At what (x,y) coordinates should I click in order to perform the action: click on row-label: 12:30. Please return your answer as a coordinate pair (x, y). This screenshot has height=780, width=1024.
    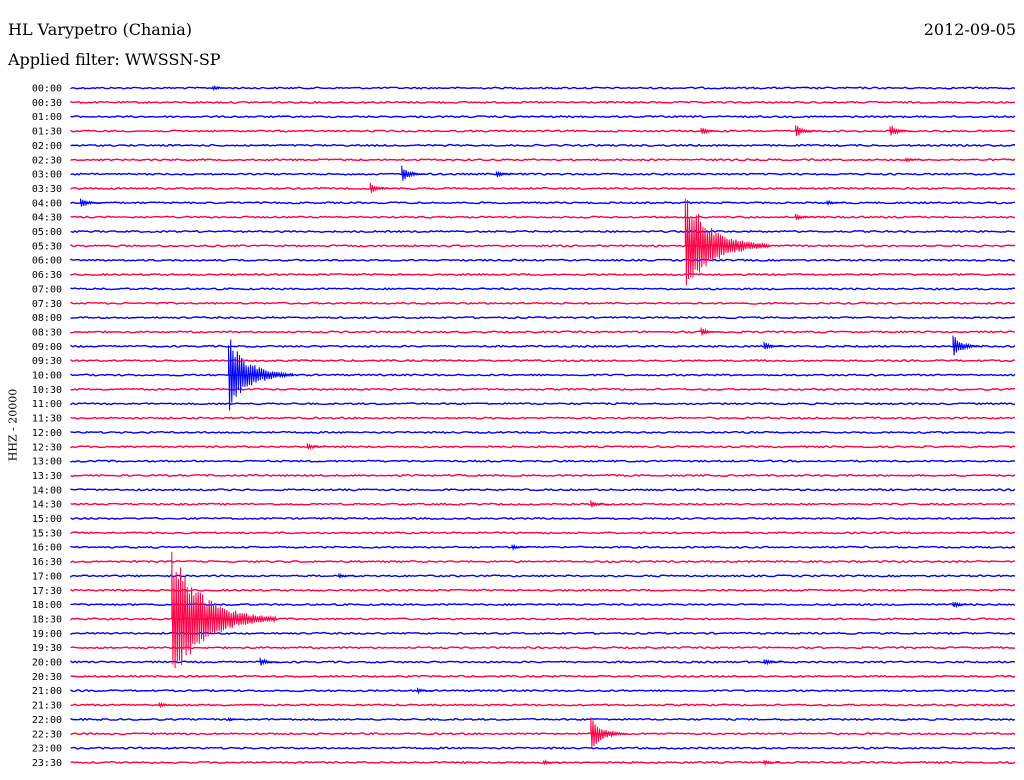
    Looking at the image, I should click on (47, 447).